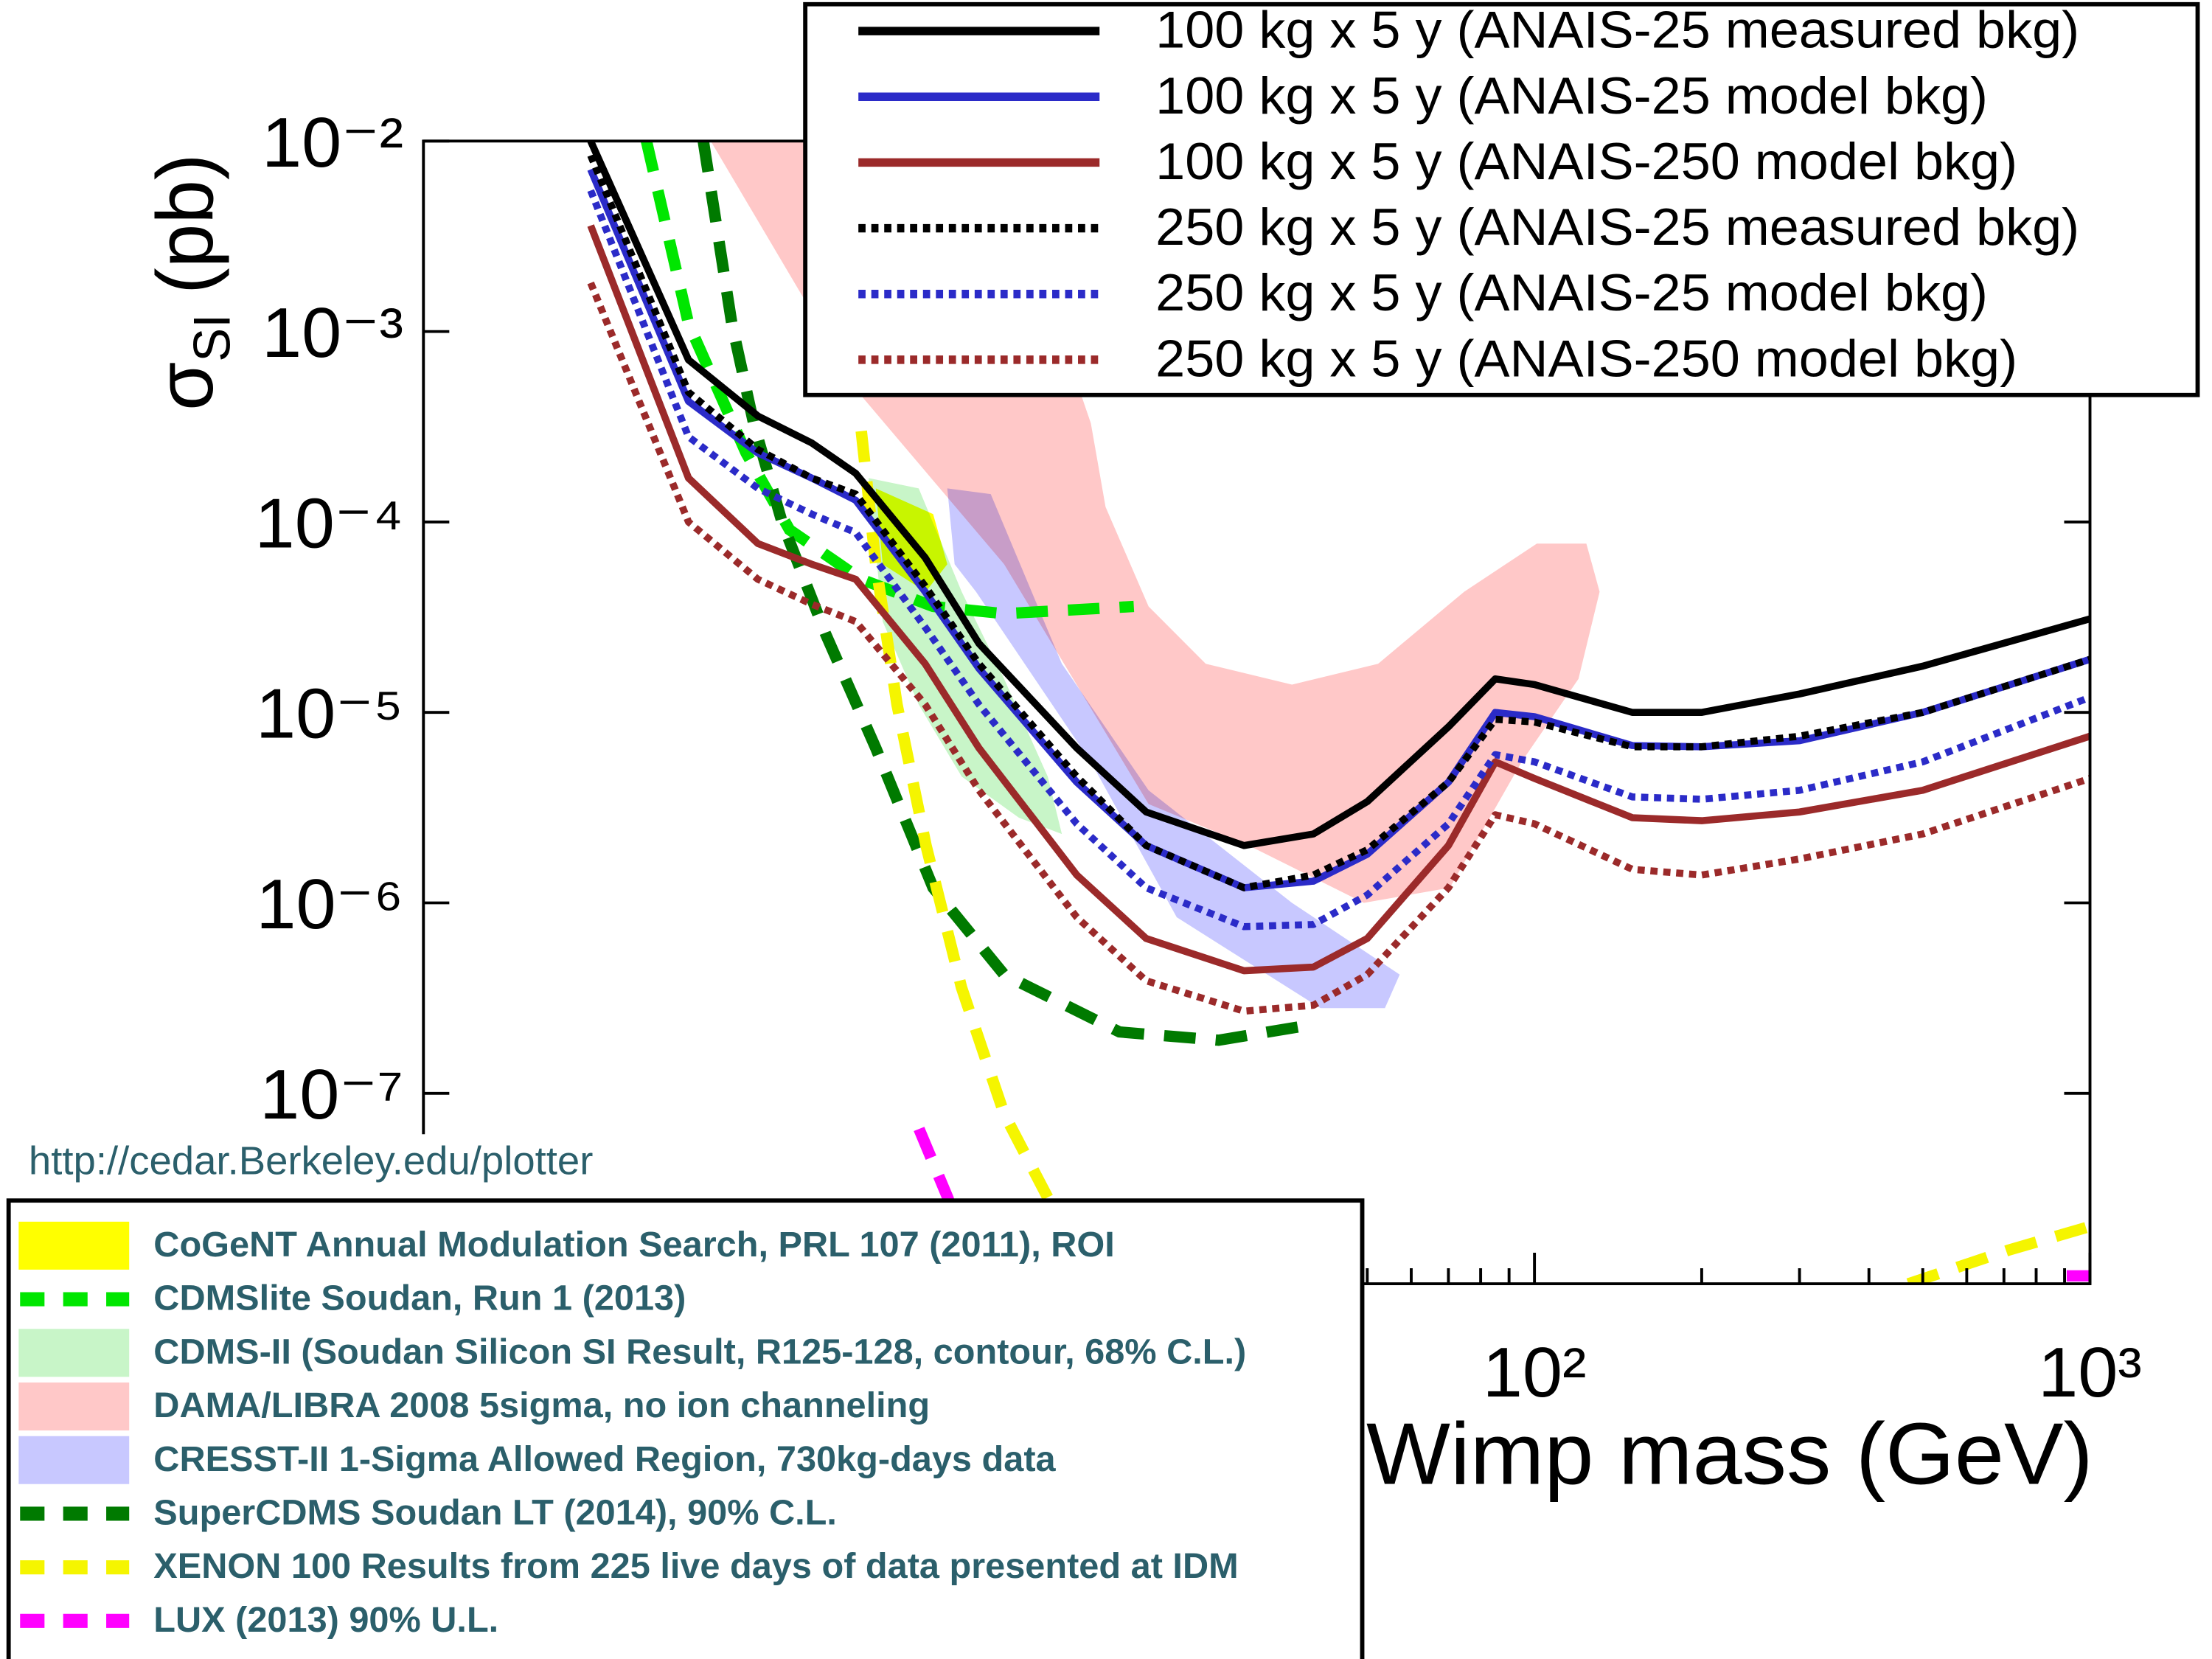  What do you see at coordinates (325, 1620) in the screenshot?
I see `legend-label: LUX (2013) 90% U.L.` at bounding box center [325, 1620].